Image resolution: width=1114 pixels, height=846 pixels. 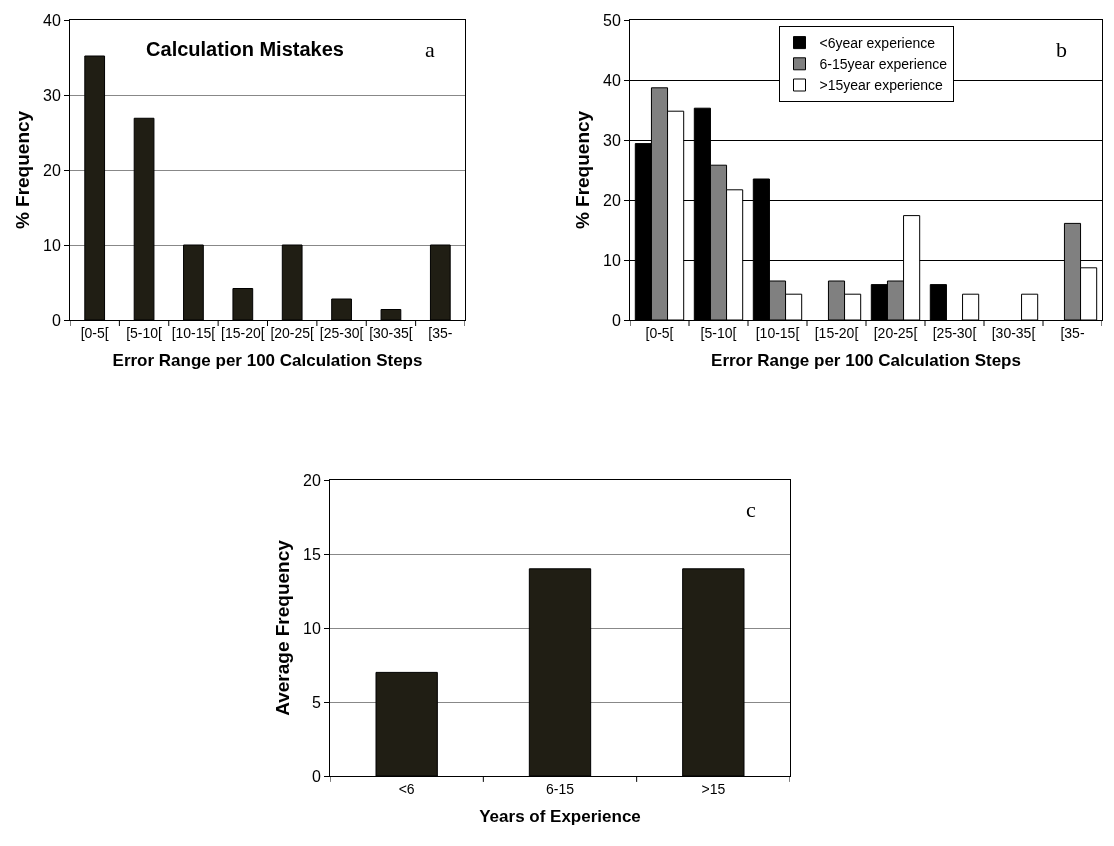 What do you see at coordinates (430, 49) in the screenshot?
I see `annotation: a` at bounding box center [430, 49].